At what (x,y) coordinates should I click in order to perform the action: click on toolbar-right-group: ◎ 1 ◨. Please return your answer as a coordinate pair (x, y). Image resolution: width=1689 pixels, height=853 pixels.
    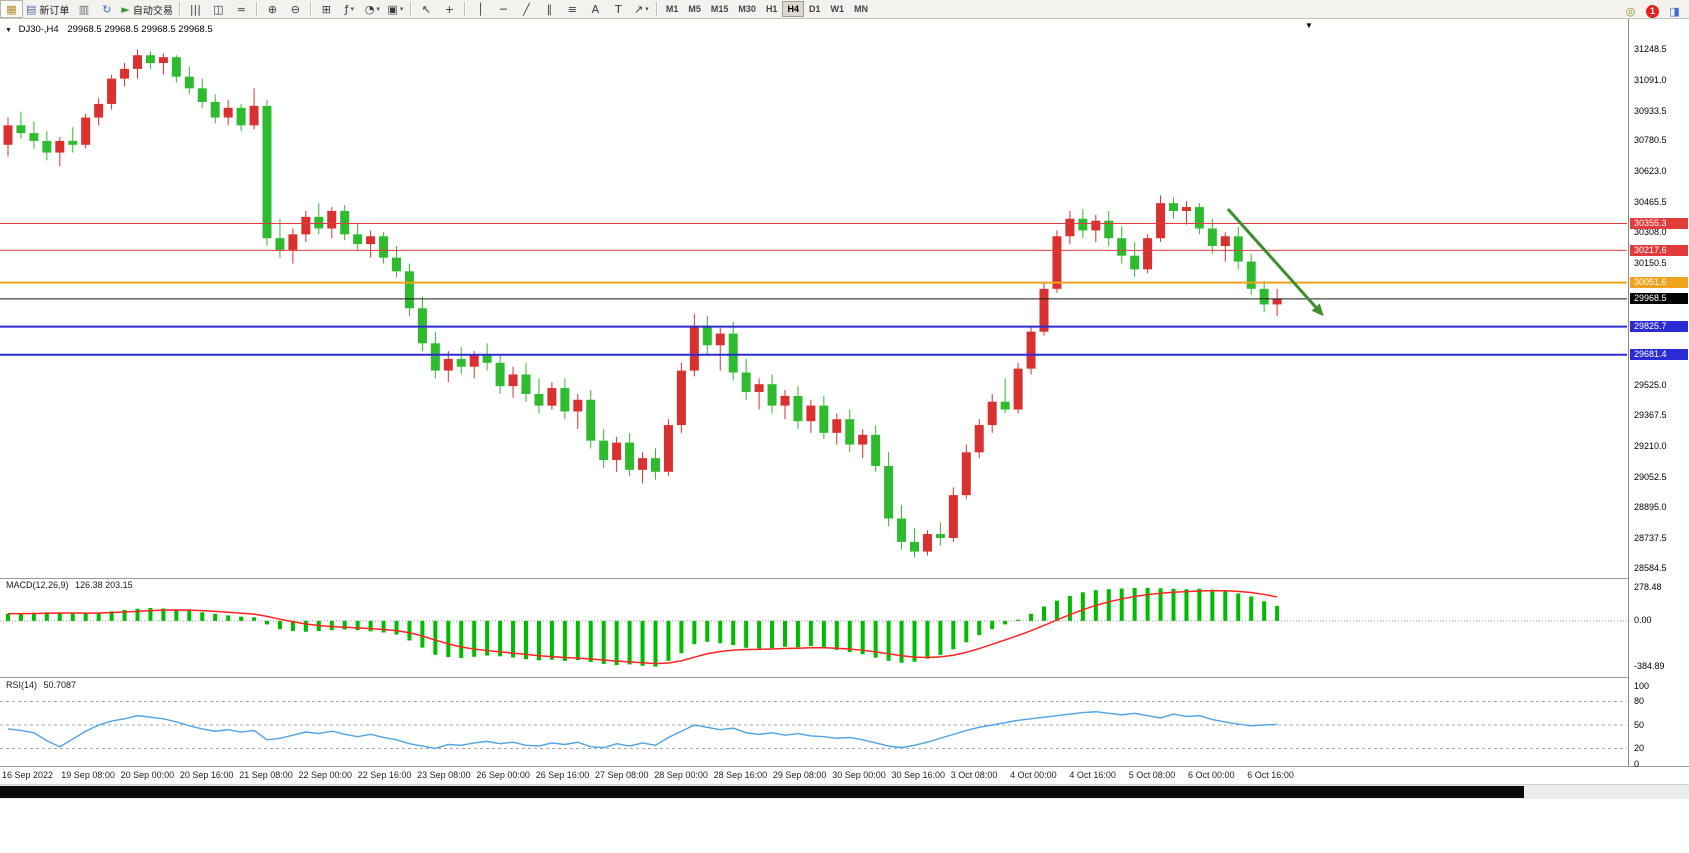
    Looking at the image, I should click on (1652, 11).